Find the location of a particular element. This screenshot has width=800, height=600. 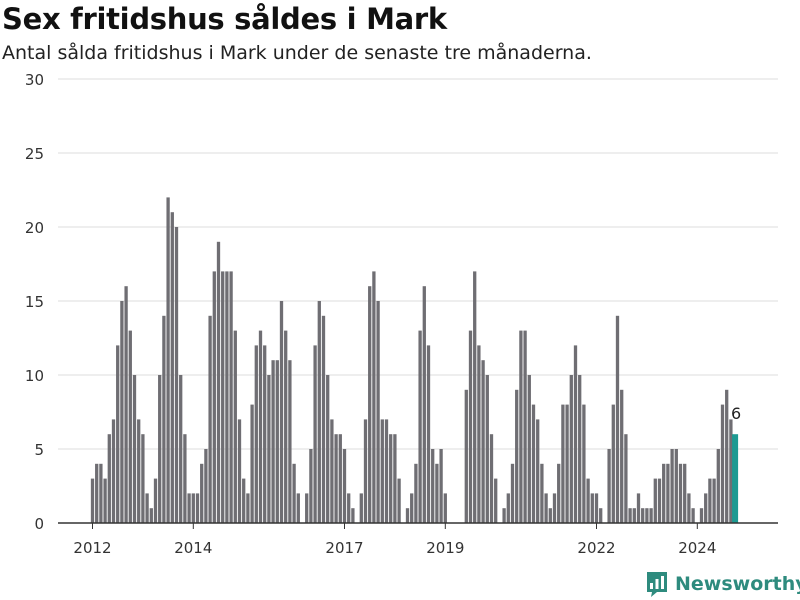

chart-title: Sex fritidshus såldes i Mark is located at coordinates (224, 19).